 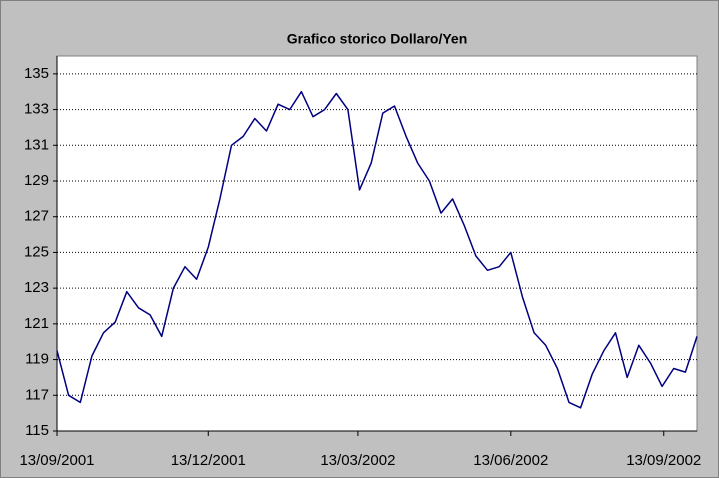 I want to click on chart-title: Grafico storico Dollaro/Yen, so click(x=377, y=39).